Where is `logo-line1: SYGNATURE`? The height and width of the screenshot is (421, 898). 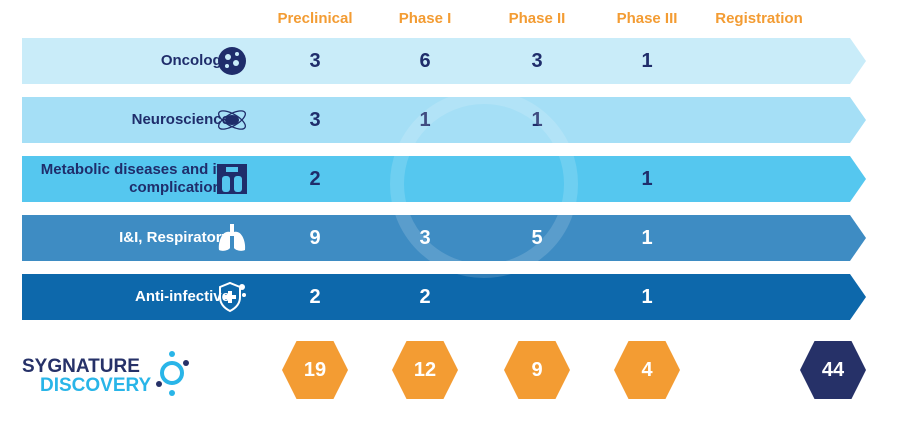 logo-line1: SYGNATURE is located at coordinates (81, 366).